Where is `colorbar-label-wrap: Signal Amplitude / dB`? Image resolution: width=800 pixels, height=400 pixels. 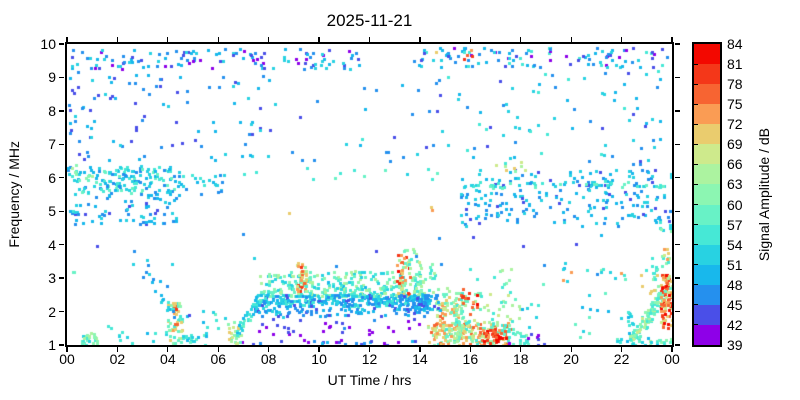 colorbar-label-wrap: Signal Amplitude / dB is located at coordinates (764, 194).